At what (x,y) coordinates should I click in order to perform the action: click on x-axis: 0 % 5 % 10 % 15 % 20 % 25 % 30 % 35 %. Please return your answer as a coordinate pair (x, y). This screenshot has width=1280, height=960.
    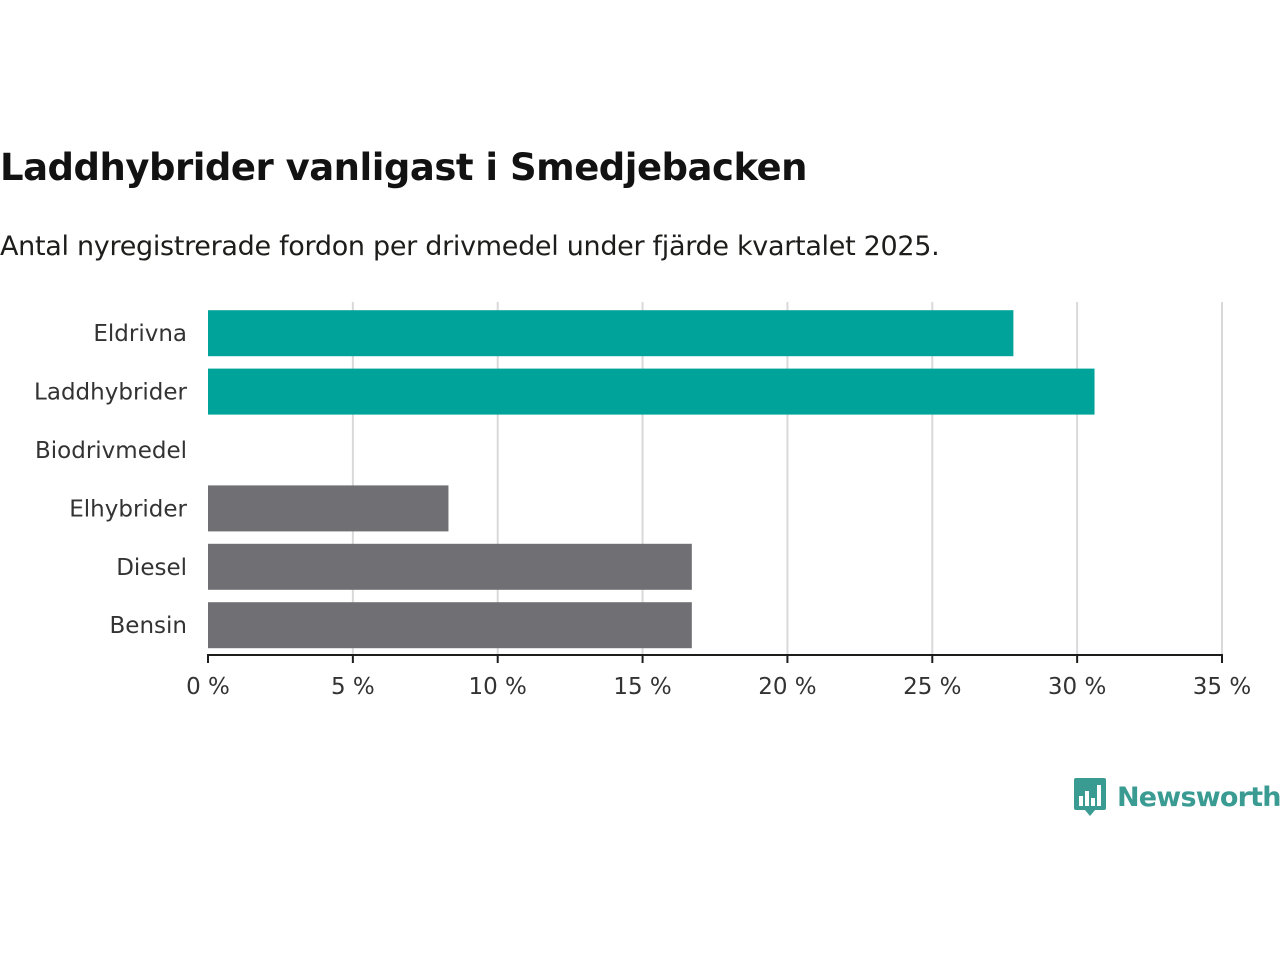
    Looking at the image, I should click on (718, 677).